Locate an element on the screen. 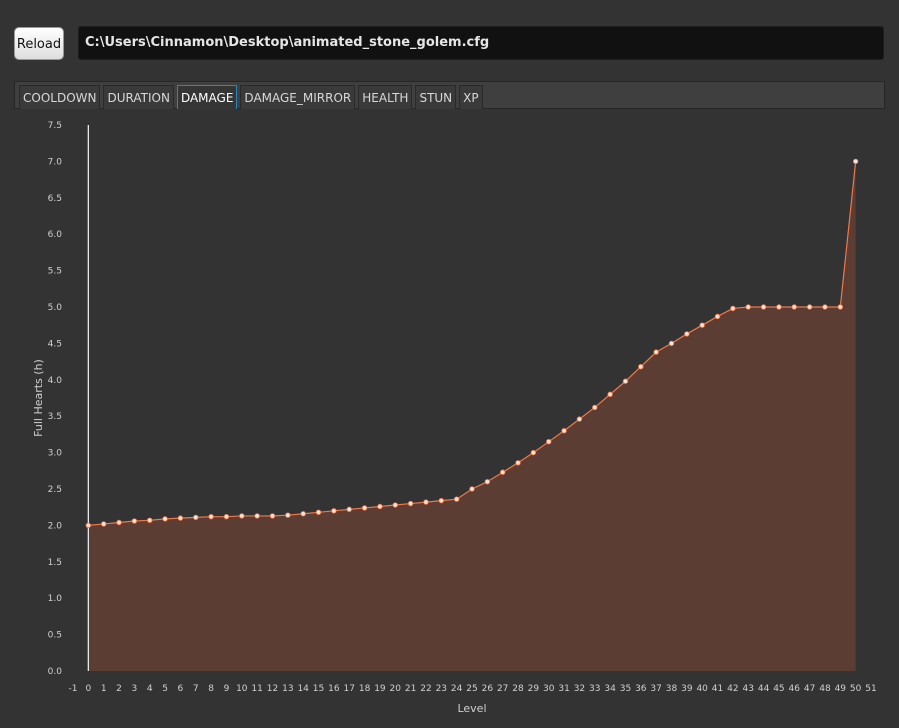 The width and height of the screenshot is (899, 728). x-tick-label: 43 is located at coordinates (748, 689).